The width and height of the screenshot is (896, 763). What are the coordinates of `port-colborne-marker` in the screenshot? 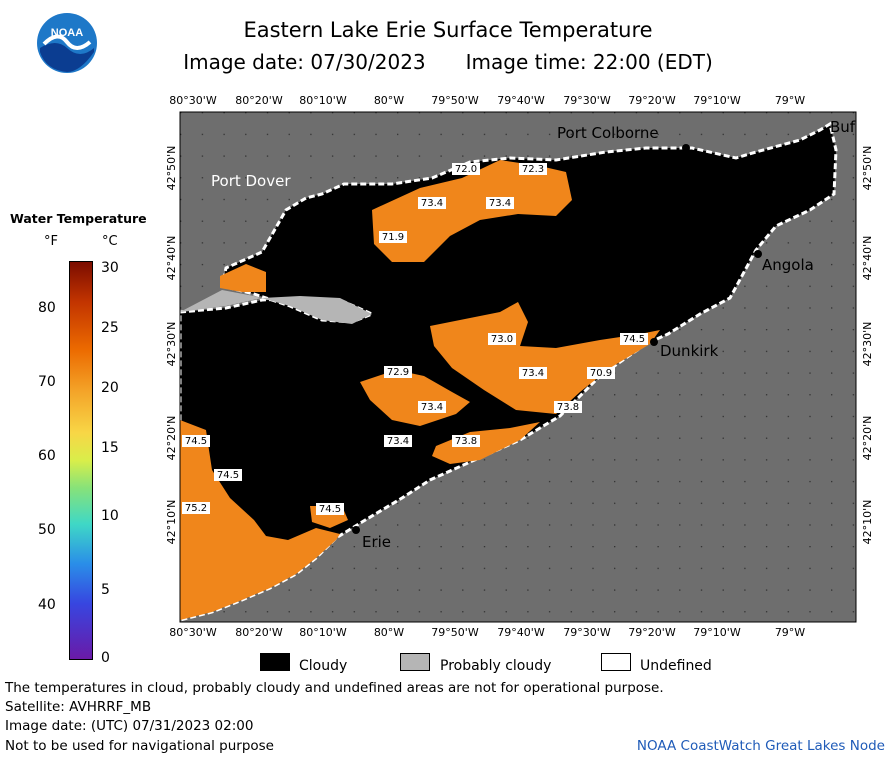 It's located at (686, 148).